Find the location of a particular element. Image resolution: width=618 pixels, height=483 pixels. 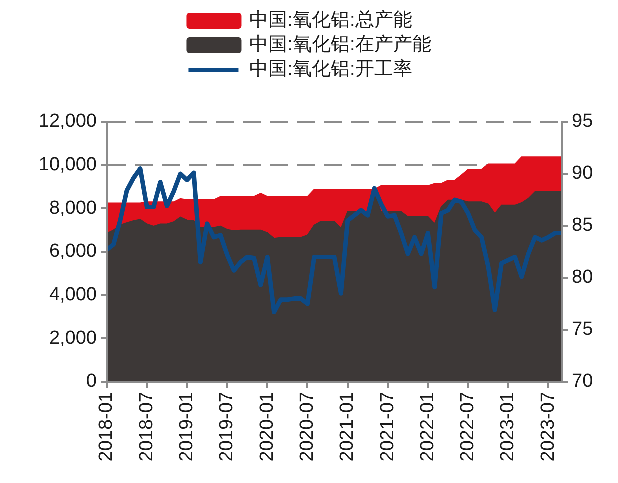

legend-label: 中国:氧化铝:总产能 is located at coordinates (331, 21).